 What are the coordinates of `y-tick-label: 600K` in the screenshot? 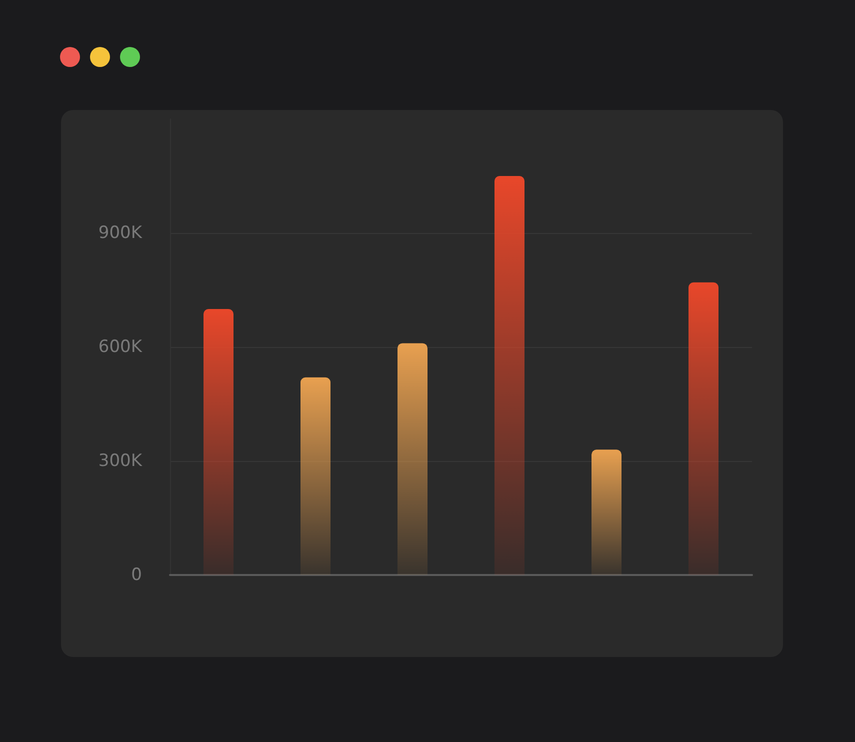 It's located at (120, 347).